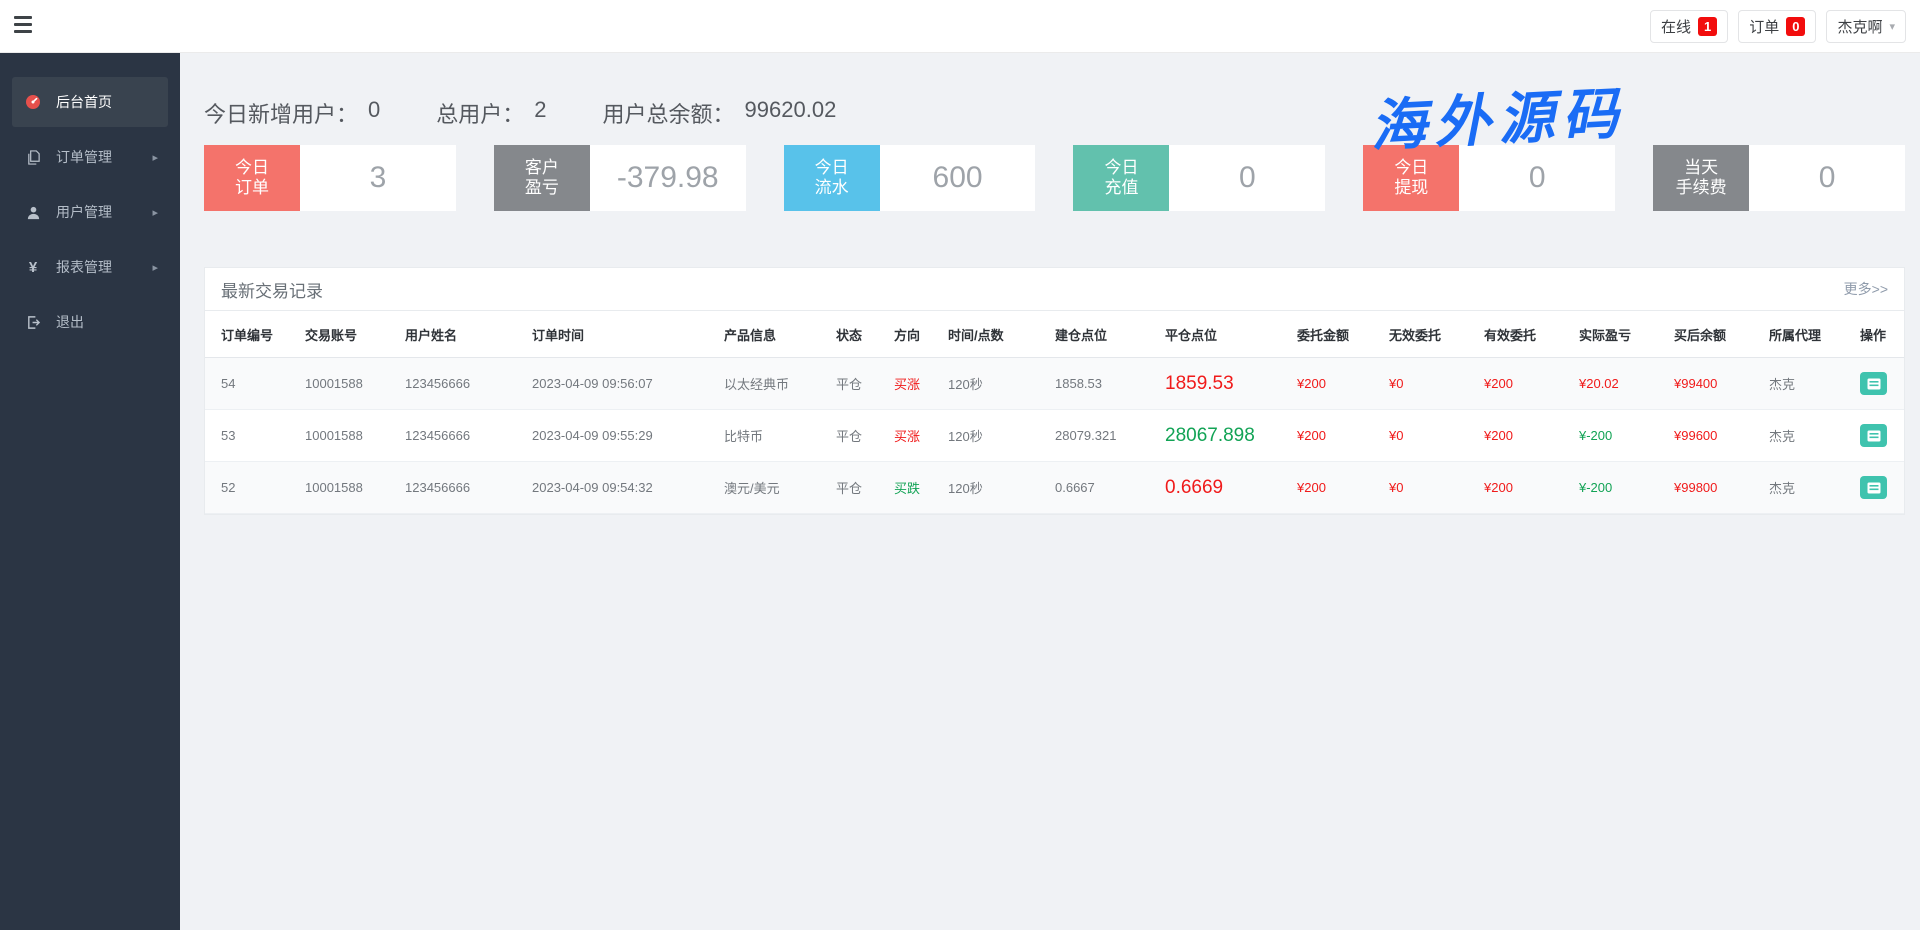  I want to click on online-users-label: 在线, so click(1675, 27).